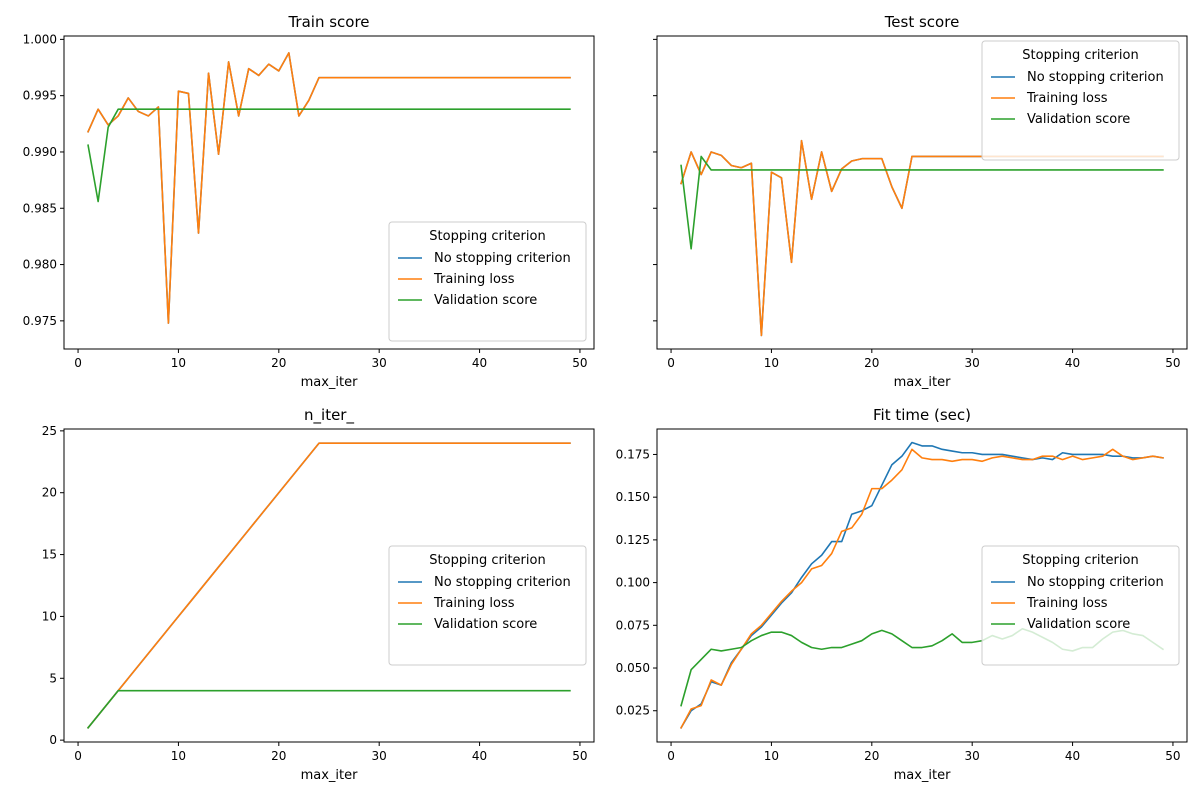 Image resolution: width=1200 pixels, height=800 pixels. I want to click on y-tick-label: 25, so click(49, 431).